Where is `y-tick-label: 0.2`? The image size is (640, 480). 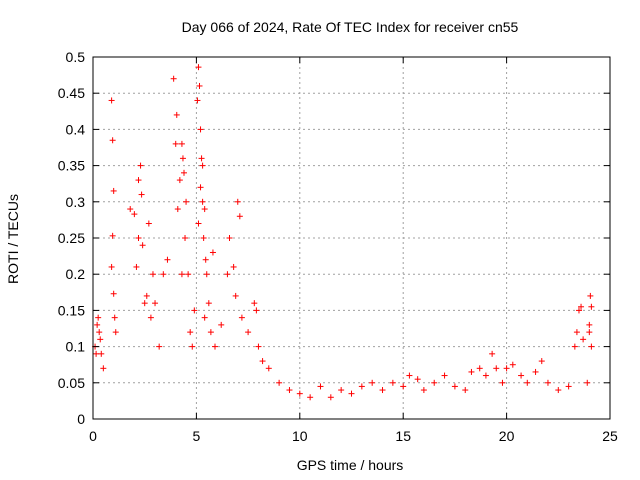
y-tick-label: 0.2 is located at coordinates (76, 274).